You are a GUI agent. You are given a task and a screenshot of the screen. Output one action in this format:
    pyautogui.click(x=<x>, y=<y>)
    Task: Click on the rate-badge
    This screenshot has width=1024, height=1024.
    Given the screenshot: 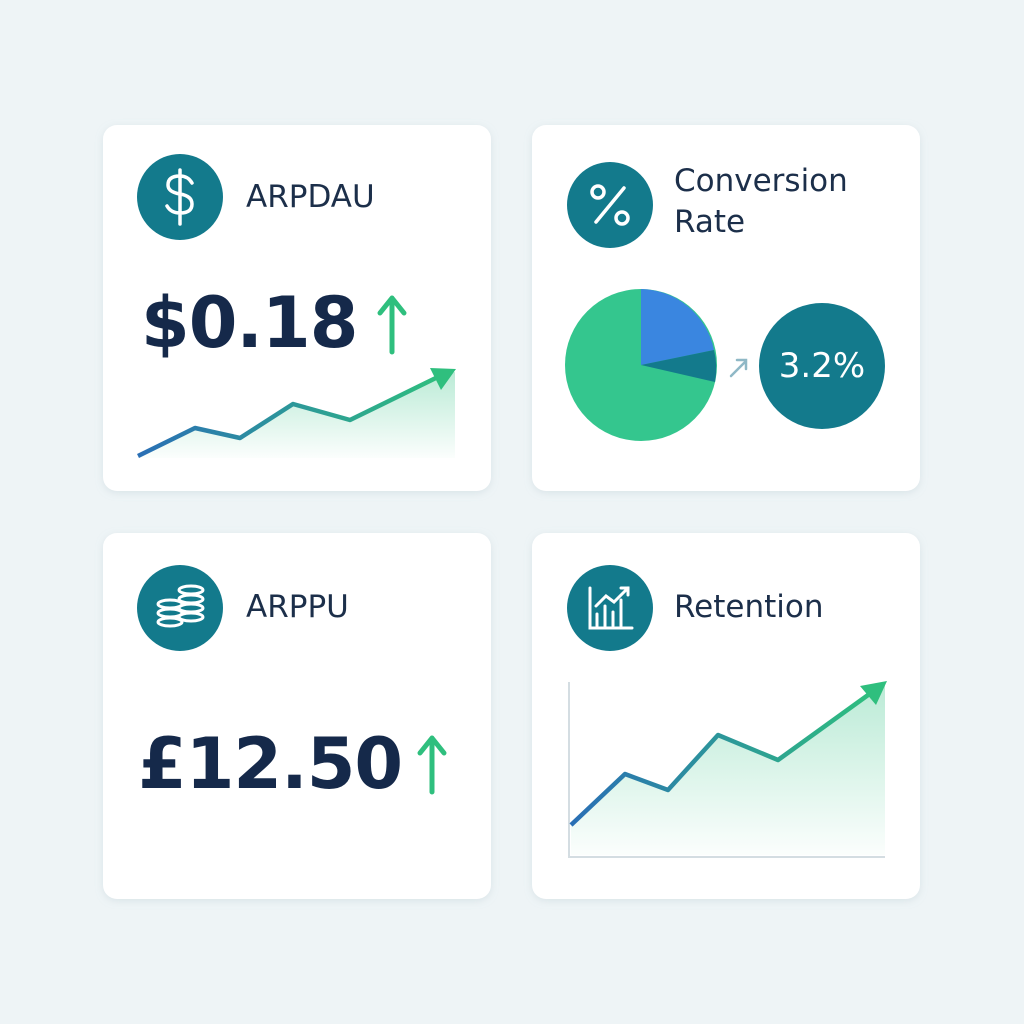 What is the action you would take?
    pyautogui.click(x=822, y=366)
    